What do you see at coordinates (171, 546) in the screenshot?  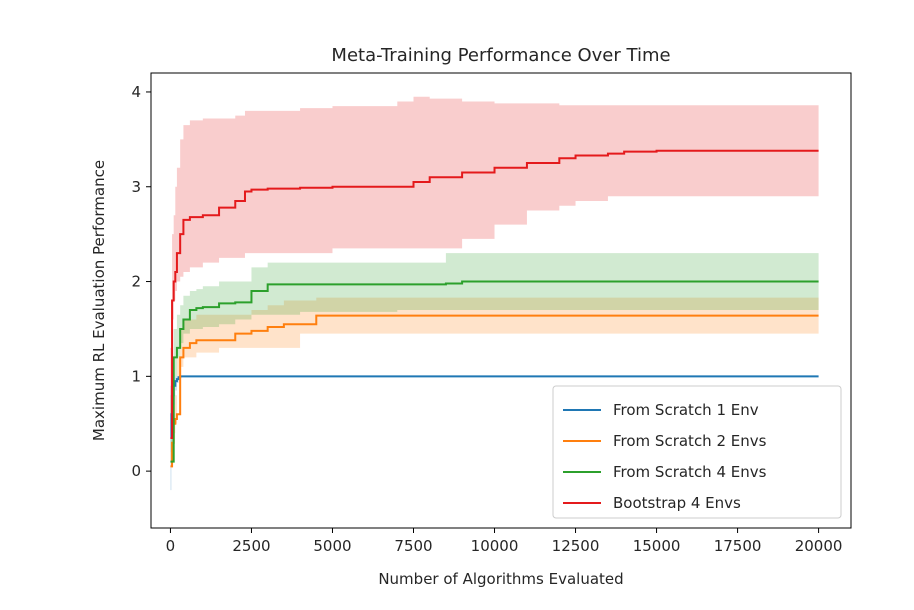 I see `x-tick-label: 0` at bounding box center [171, 546].